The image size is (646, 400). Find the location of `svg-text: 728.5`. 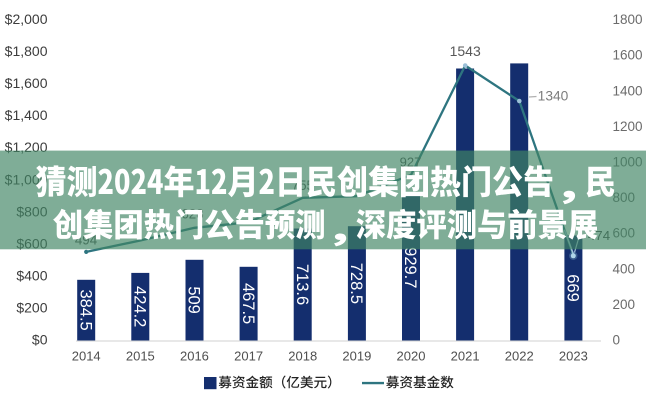

svg-text: 728.5 is located at coordinates (356, 283).